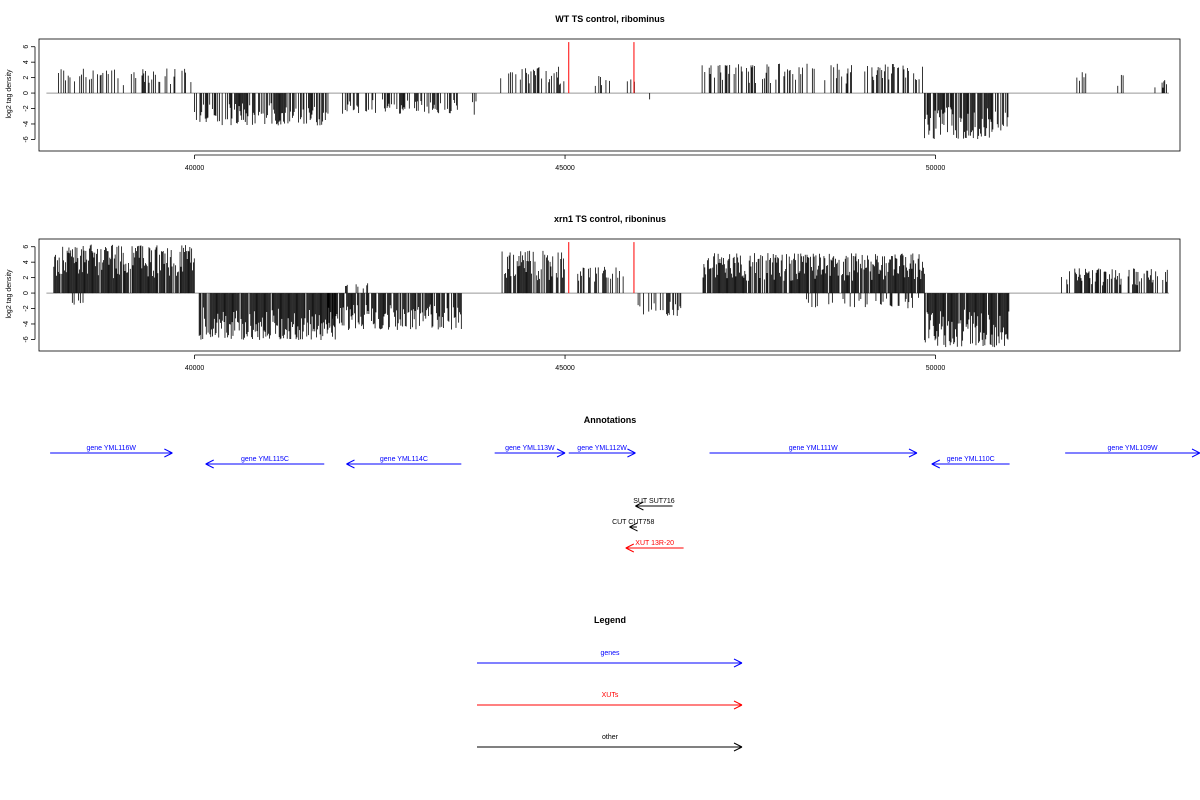 This screenshot has height=800, width=1200. Describe the element at coordinates (610, 695) in the screenshot. I see `legend-label: XUTs` at that location.